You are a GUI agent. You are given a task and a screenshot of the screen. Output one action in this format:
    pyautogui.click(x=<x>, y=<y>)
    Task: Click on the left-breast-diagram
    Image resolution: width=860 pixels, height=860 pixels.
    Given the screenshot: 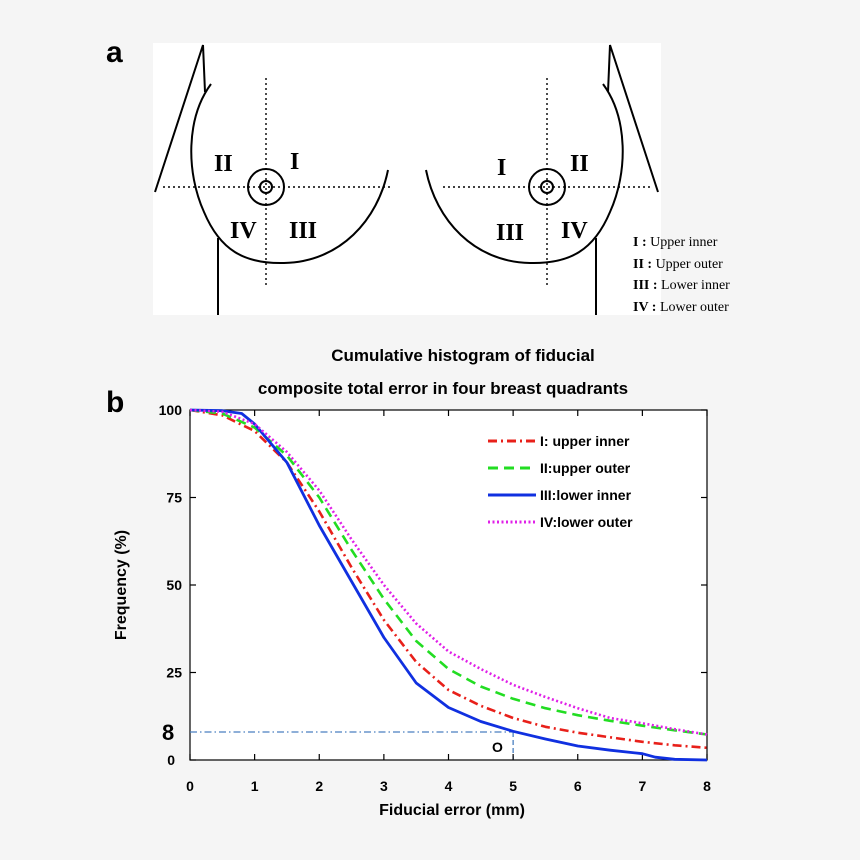 What is the action you would take?
    pyautogui.click(x=272, y=179)
    